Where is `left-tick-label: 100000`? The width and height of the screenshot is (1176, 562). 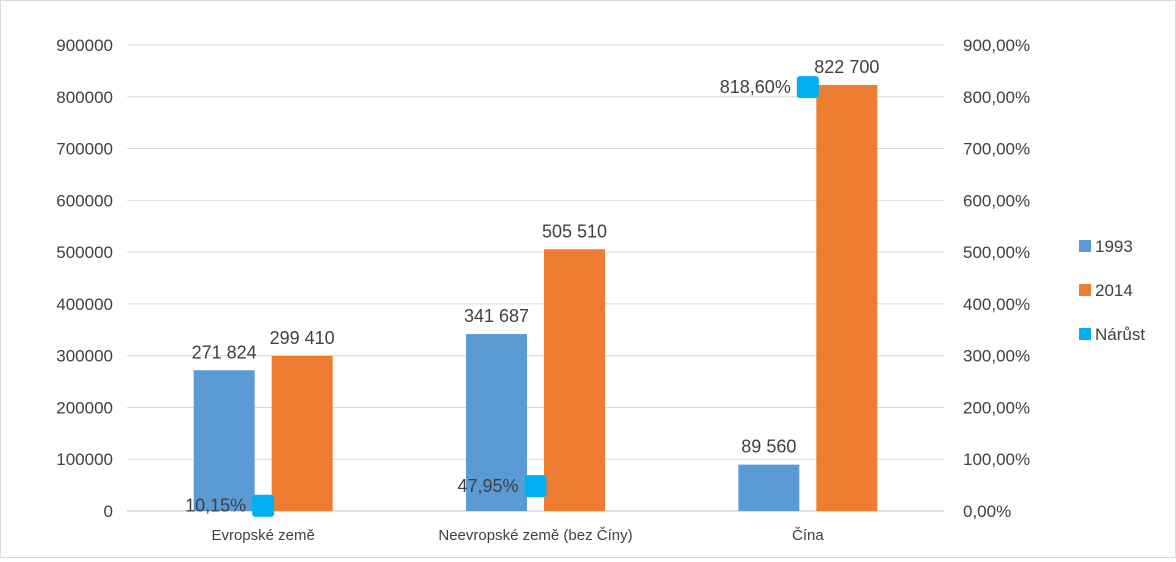 left-tick-label: 100000 is located at coordinates (84, 459).